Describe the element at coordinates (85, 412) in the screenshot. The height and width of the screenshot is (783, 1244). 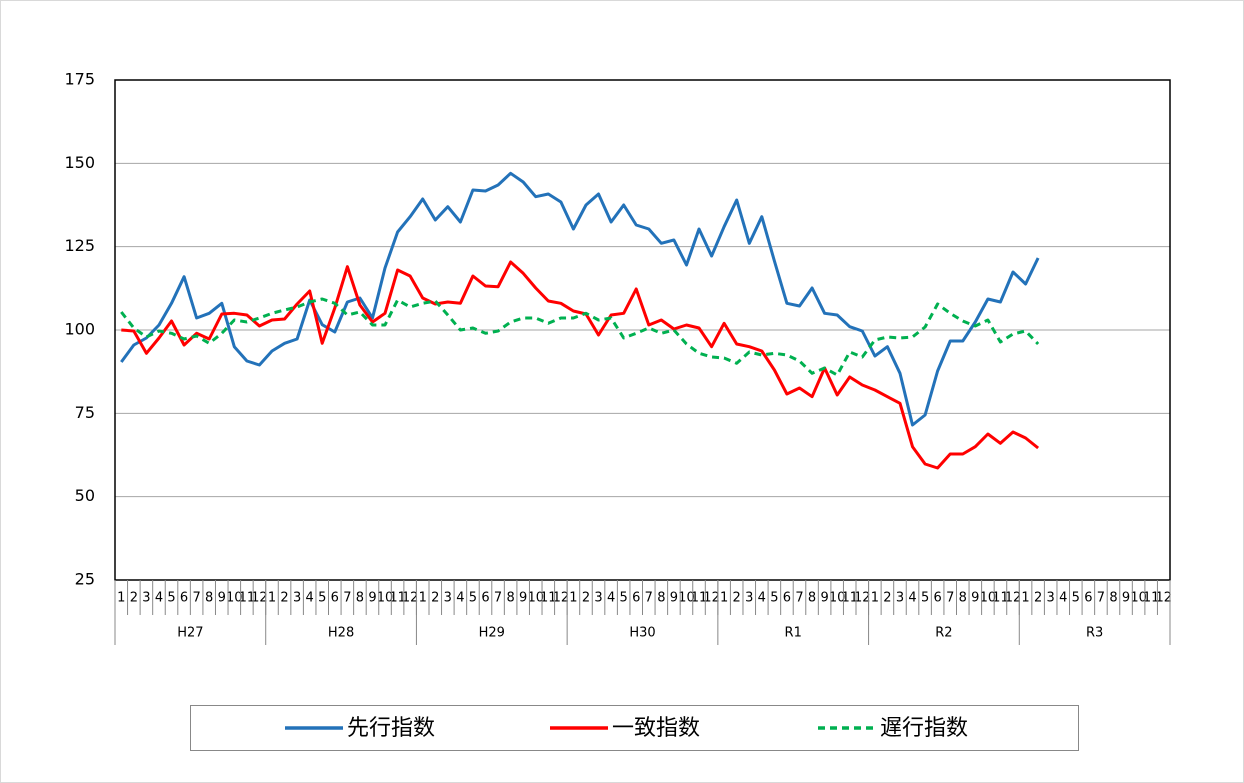
I see `y-tick-label: 75` at that location.